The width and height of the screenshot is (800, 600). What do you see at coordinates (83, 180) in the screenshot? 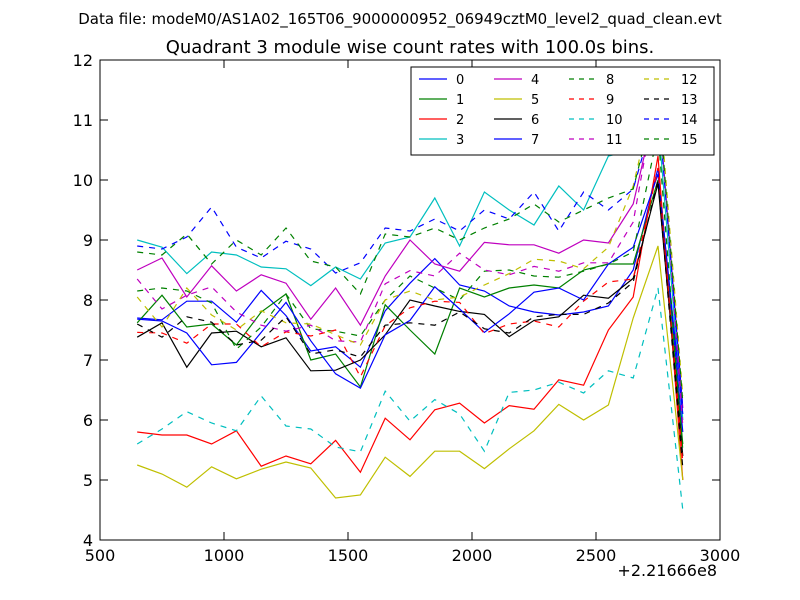
I see `y-tick-label: 10` at bounding box center [83, 180].